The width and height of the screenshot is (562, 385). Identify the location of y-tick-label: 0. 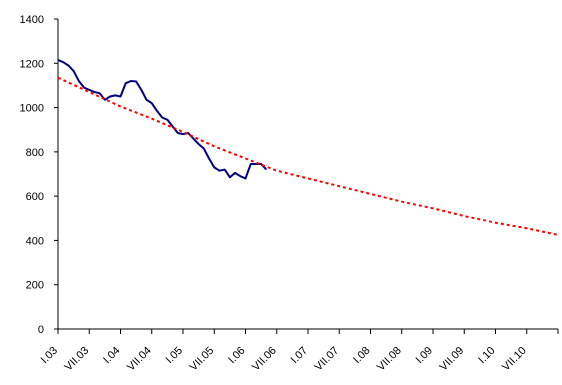
(41, 330).